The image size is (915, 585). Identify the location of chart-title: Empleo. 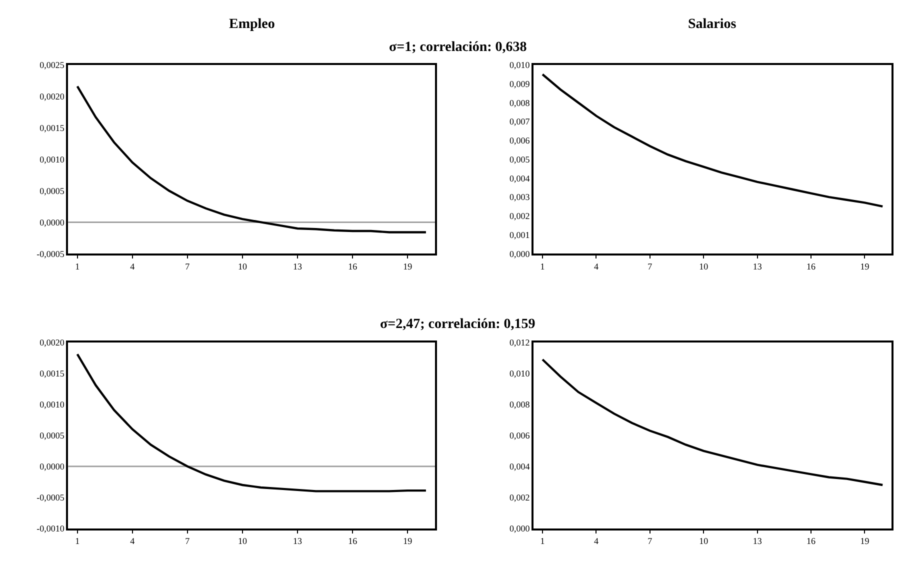
(252, 24).